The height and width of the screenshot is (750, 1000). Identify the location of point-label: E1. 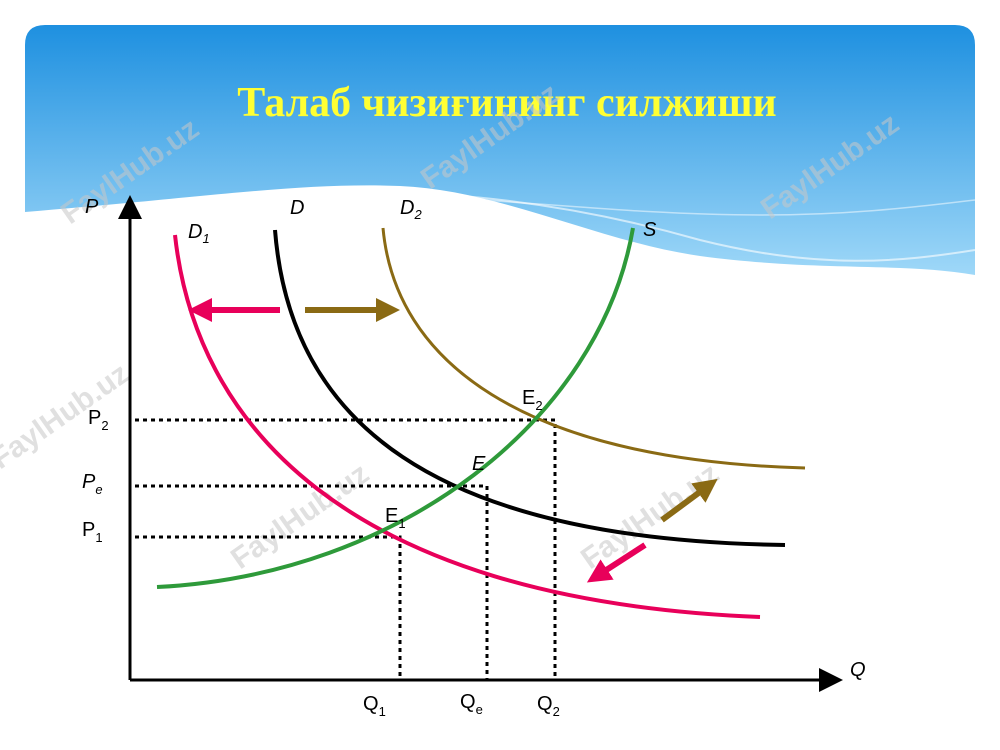
(395, 518).